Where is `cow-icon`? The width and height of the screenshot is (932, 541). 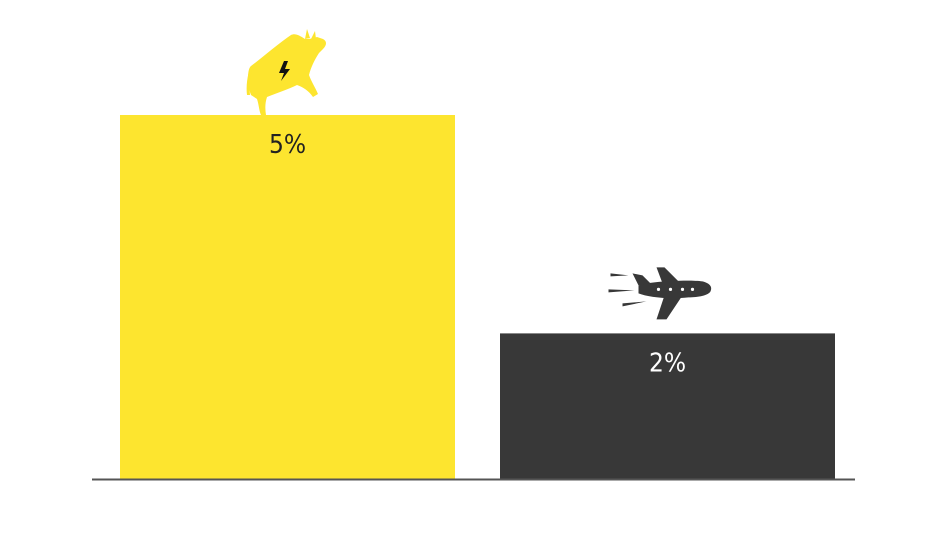 cow-icon is located at coordinates (286, 72).